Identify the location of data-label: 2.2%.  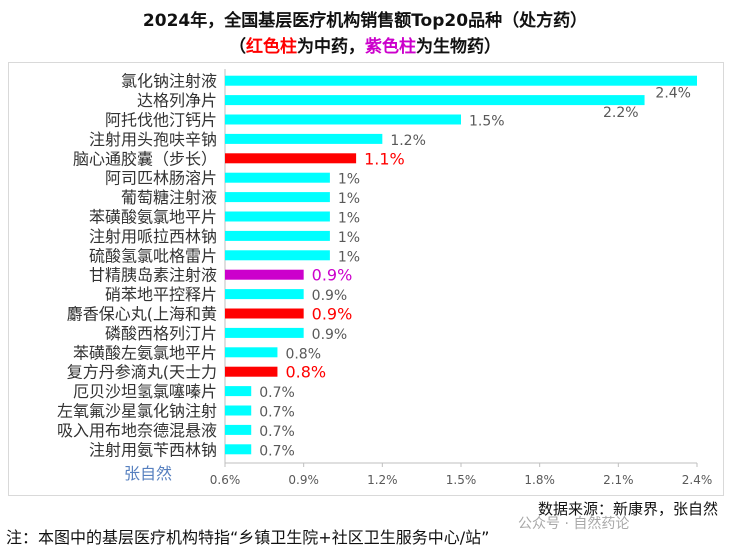
(621, 113).